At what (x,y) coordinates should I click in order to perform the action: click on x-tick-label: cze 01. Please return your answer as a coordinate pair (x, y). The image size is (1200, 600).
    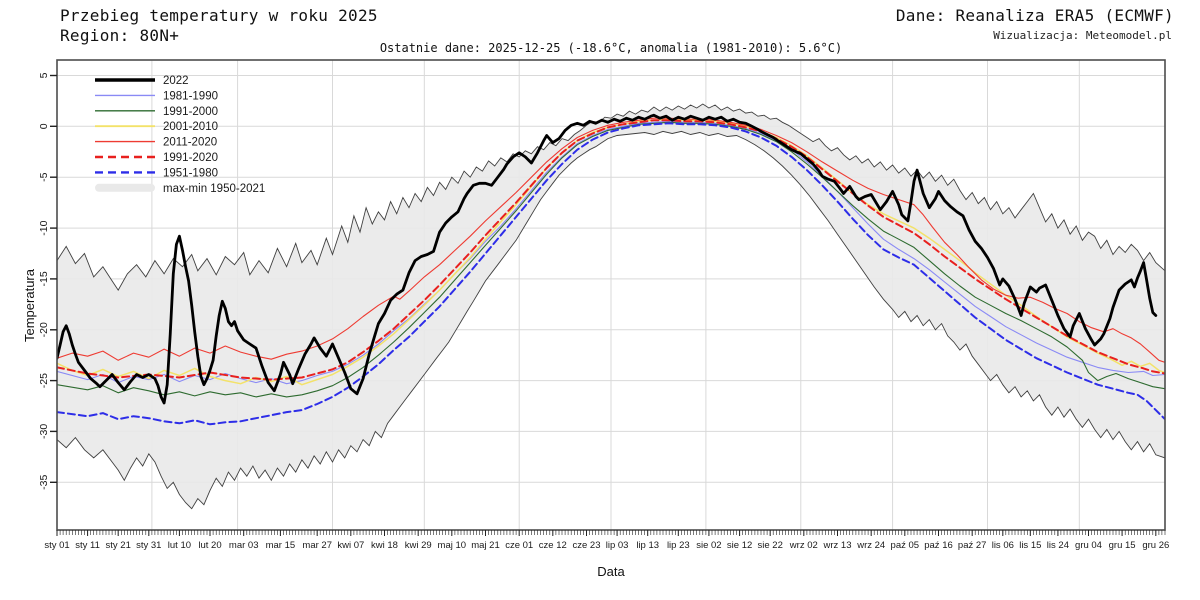
    Looking at the image, I should click on (519, 545).